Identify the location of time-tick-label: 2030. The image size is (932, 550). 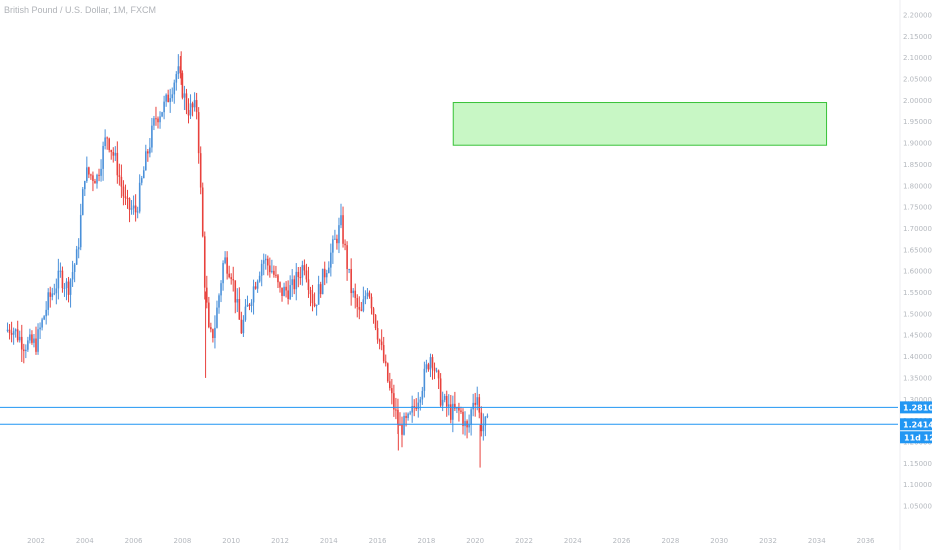
(719, 541).